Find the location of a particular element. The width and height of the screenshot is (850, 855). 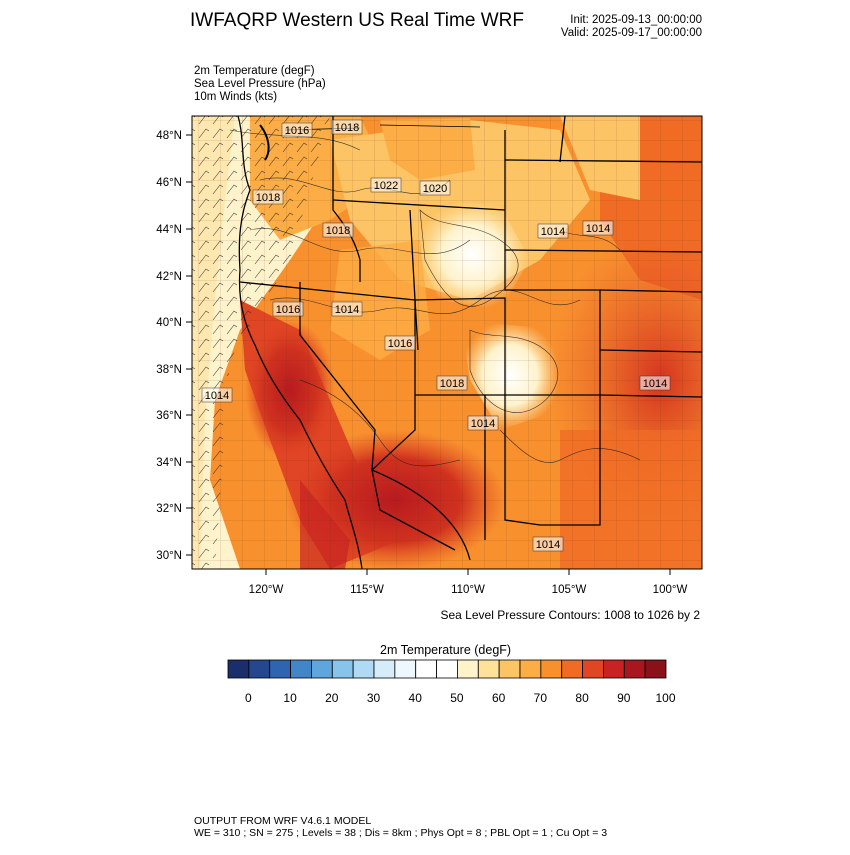

lat-label: 36°N is located at coordinates (169, 416).